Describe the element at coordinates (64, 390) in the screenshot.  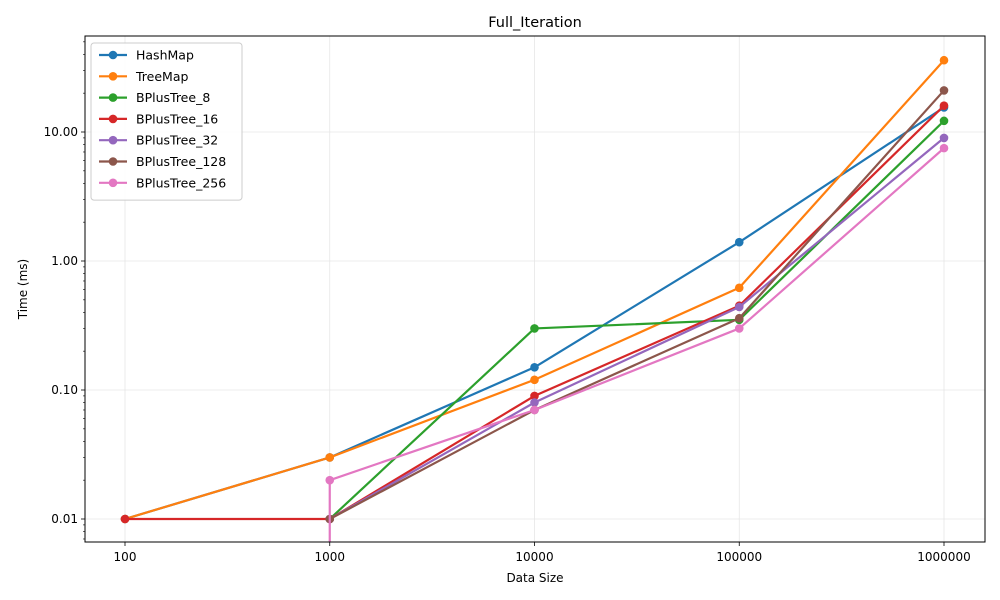
I see `y-tick-label: 0.10` at that location.